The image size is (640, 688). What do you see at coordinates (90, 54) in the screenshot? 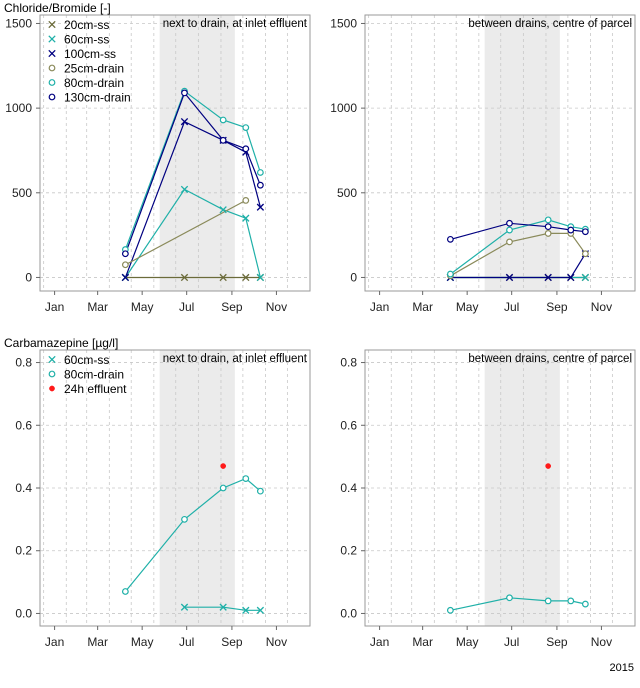
I see `legend-label: 100cm-ss` at bounding box center [90, 54].